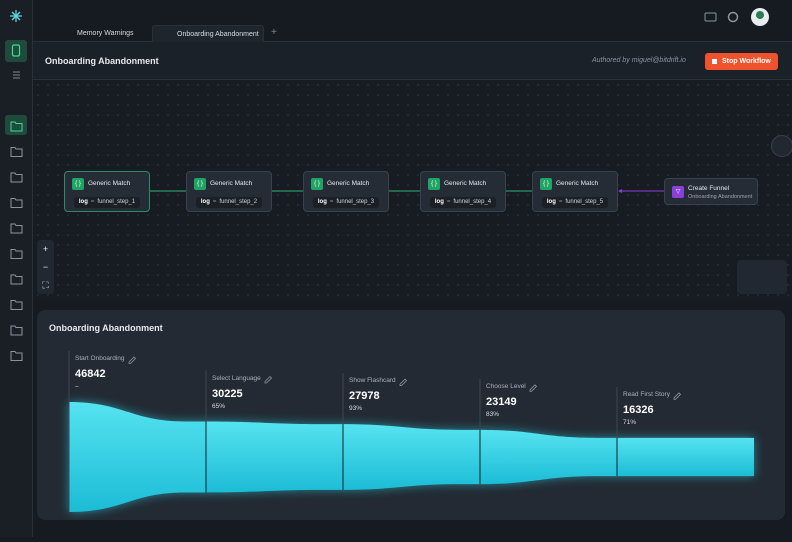 The height and width of the screenshot is (542, 792). What do you see at coordinates (77, 386) in the screenshot?
I see `step-rate: –` at bounding box center [77, 386].